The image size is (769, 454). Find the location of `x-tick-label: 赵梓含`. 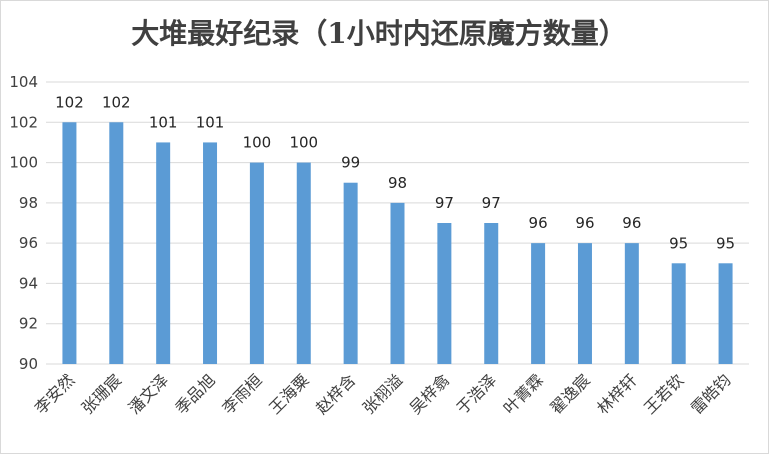

x-tick-label: 赵梓含 is located at coordinates (335, 393).